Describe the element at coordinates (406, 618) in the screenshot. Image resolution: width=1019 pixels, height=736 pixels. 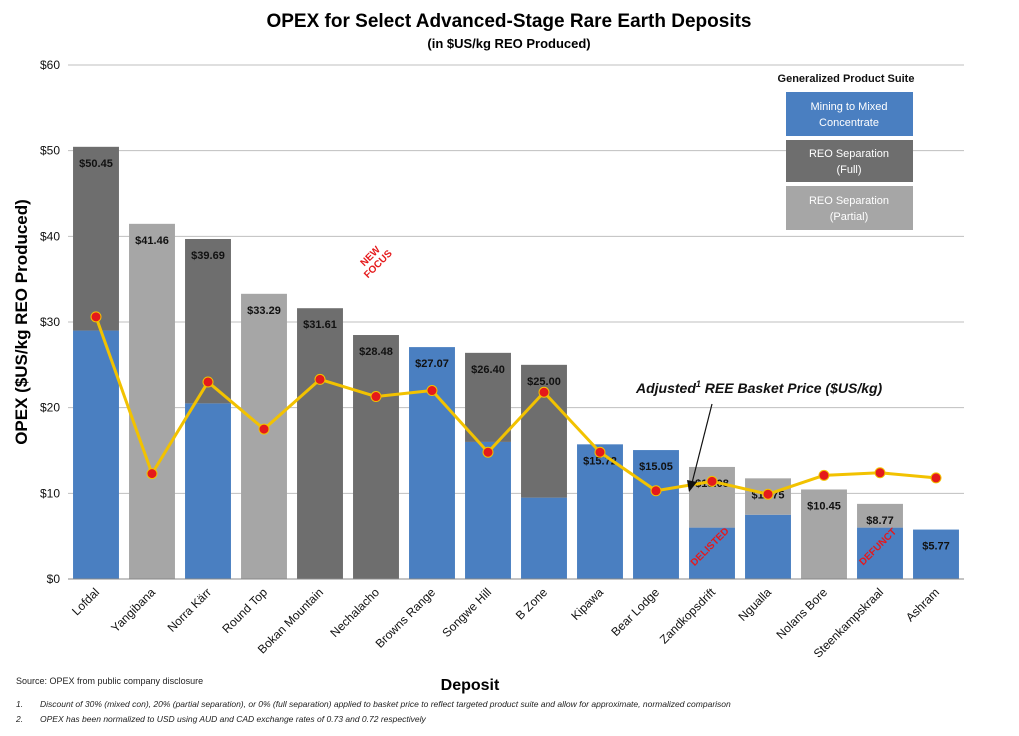
I see `x-tick-label: Browns Range` at that location.